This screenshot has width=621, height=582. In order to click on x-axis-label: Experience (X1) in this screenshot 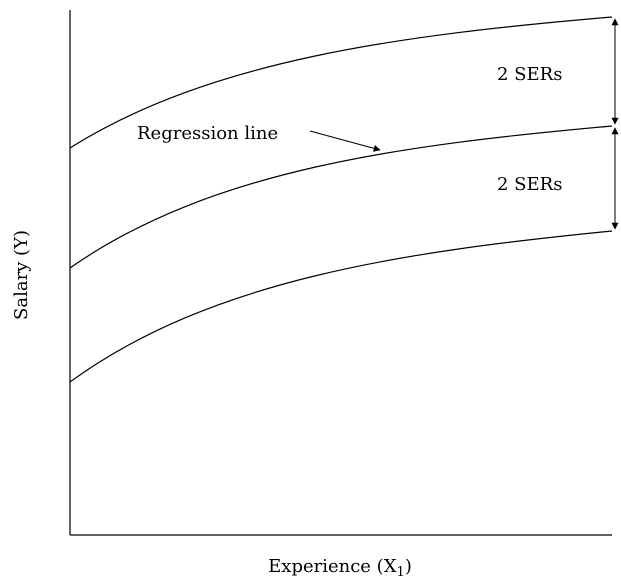, I will do `click(340, 568)`.